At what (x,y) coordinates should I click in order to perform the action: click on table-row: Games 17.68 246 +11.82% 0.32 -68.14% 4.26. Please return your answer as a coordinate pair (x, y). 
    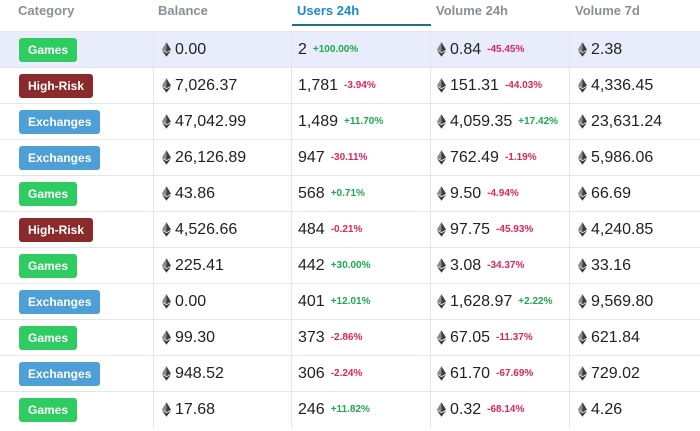
    Looking at the image, I should click on (350, 409).